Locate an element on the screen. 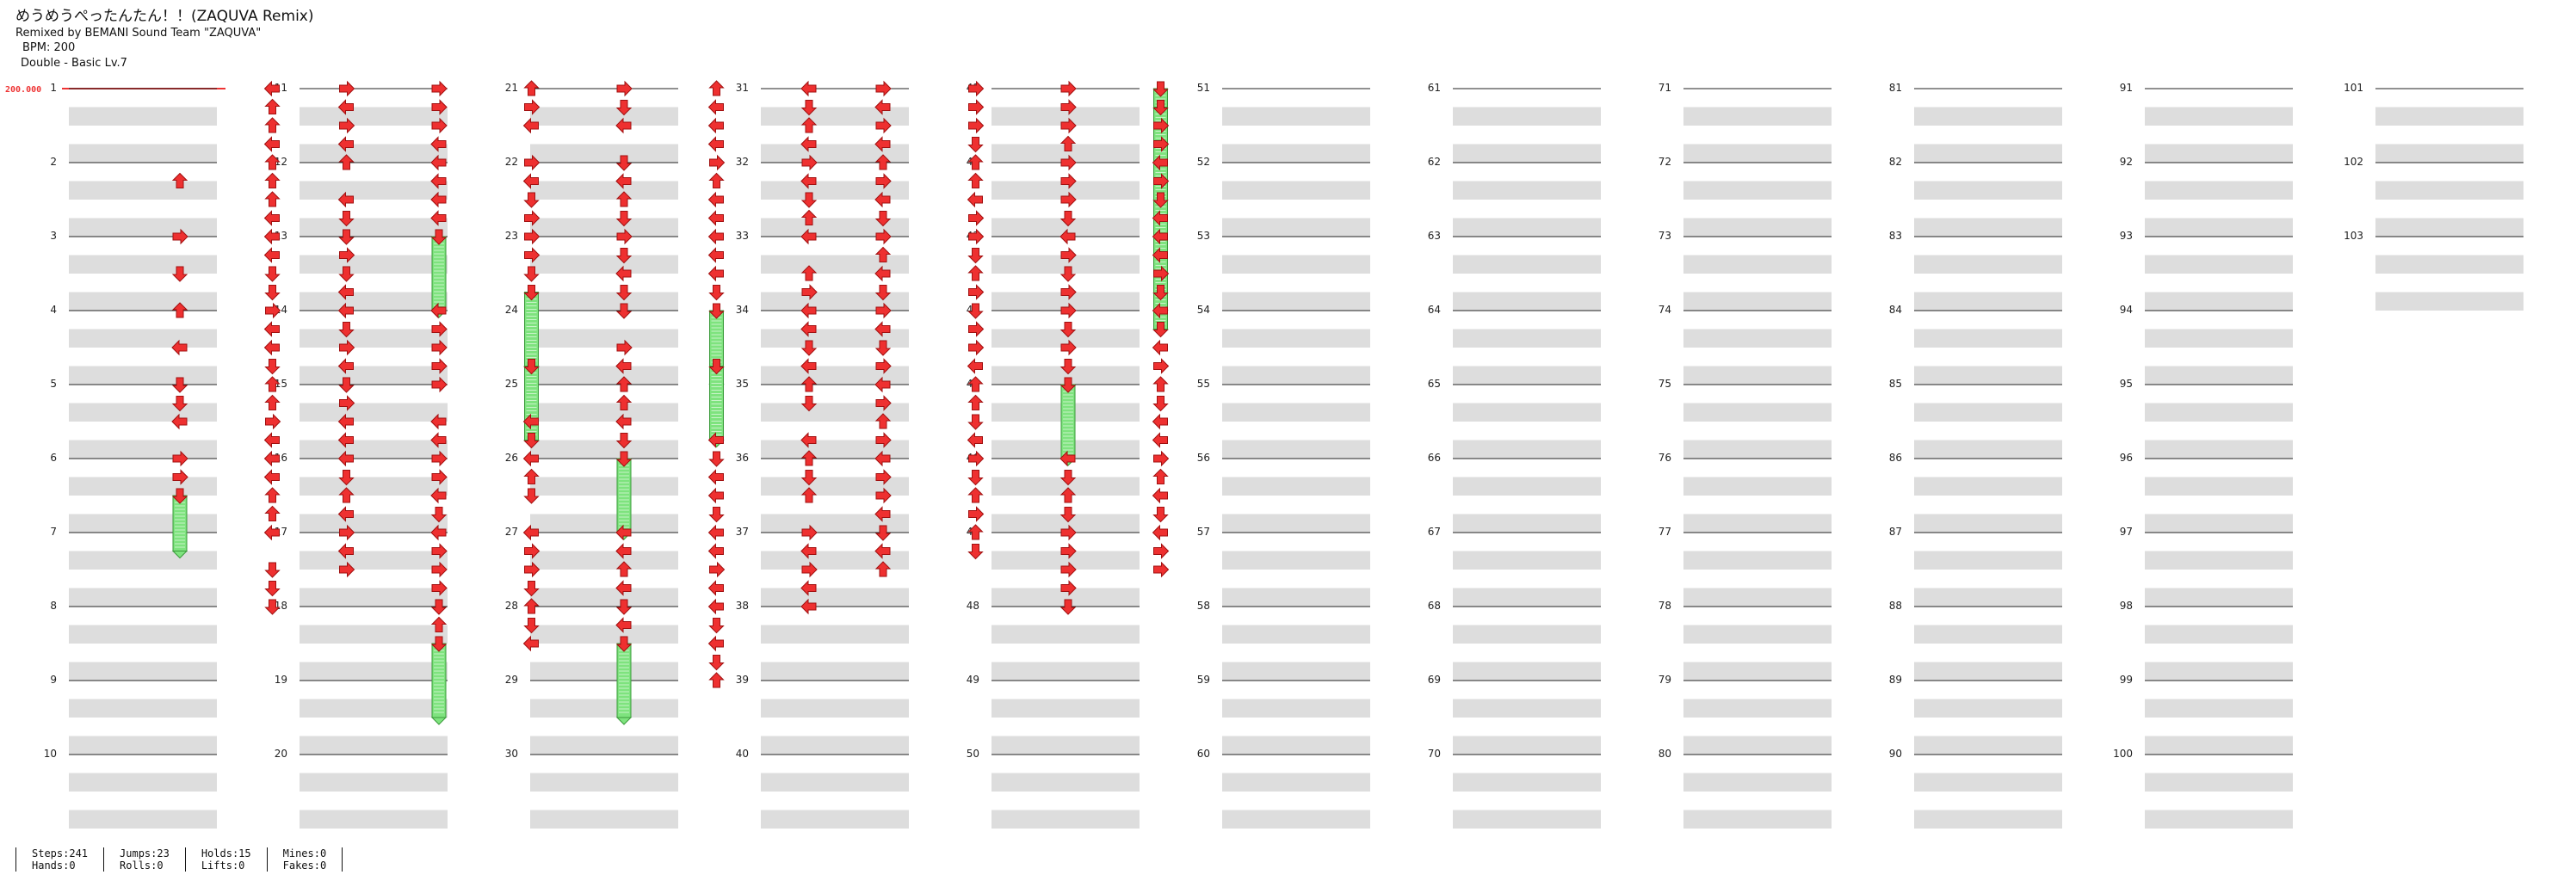 Image resolution: width=2576 pixels, height=881 pixels. measure: 32 is located at coordinates (822, 196).